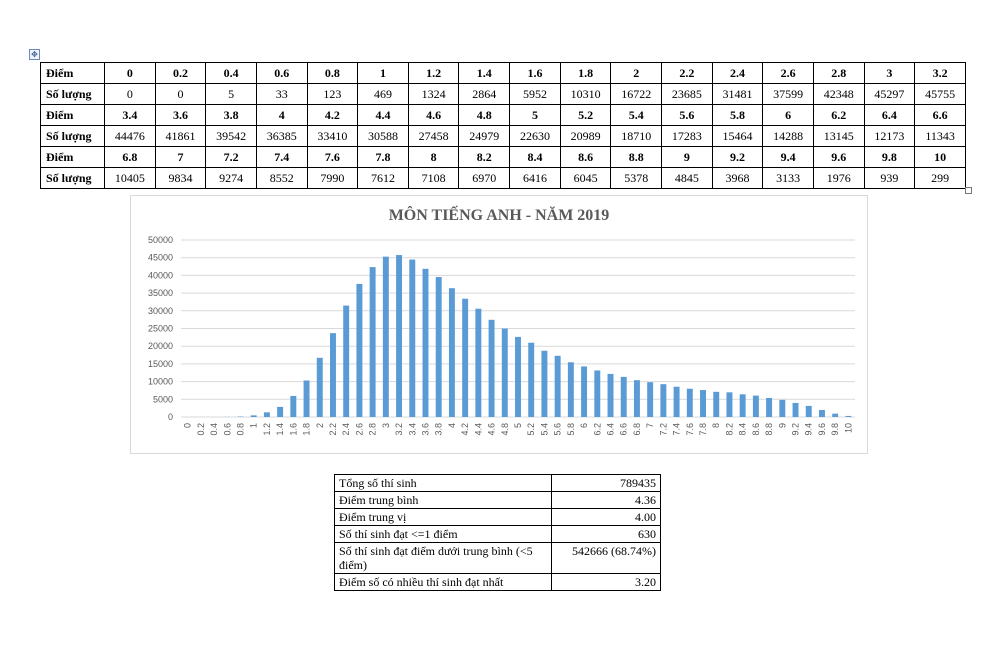 The width and height of the screenshot is (1000, 645). What do you see at coordinates (484, 178) in the screenshot?
I see `count-cell: 6970` at bounding box center [484, 178].